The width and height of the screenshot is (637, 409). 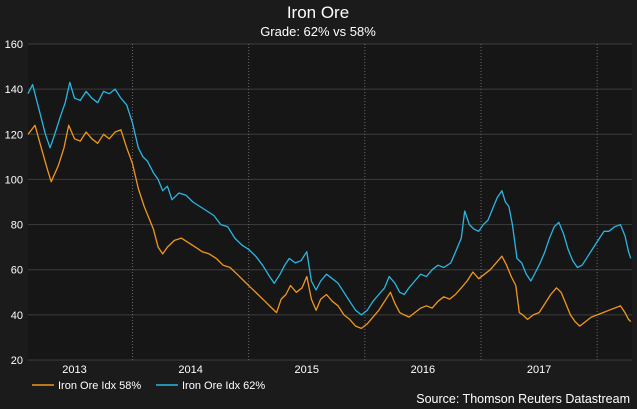 I want to click on x-tick-label: 2015, so click(x=307, y=370).